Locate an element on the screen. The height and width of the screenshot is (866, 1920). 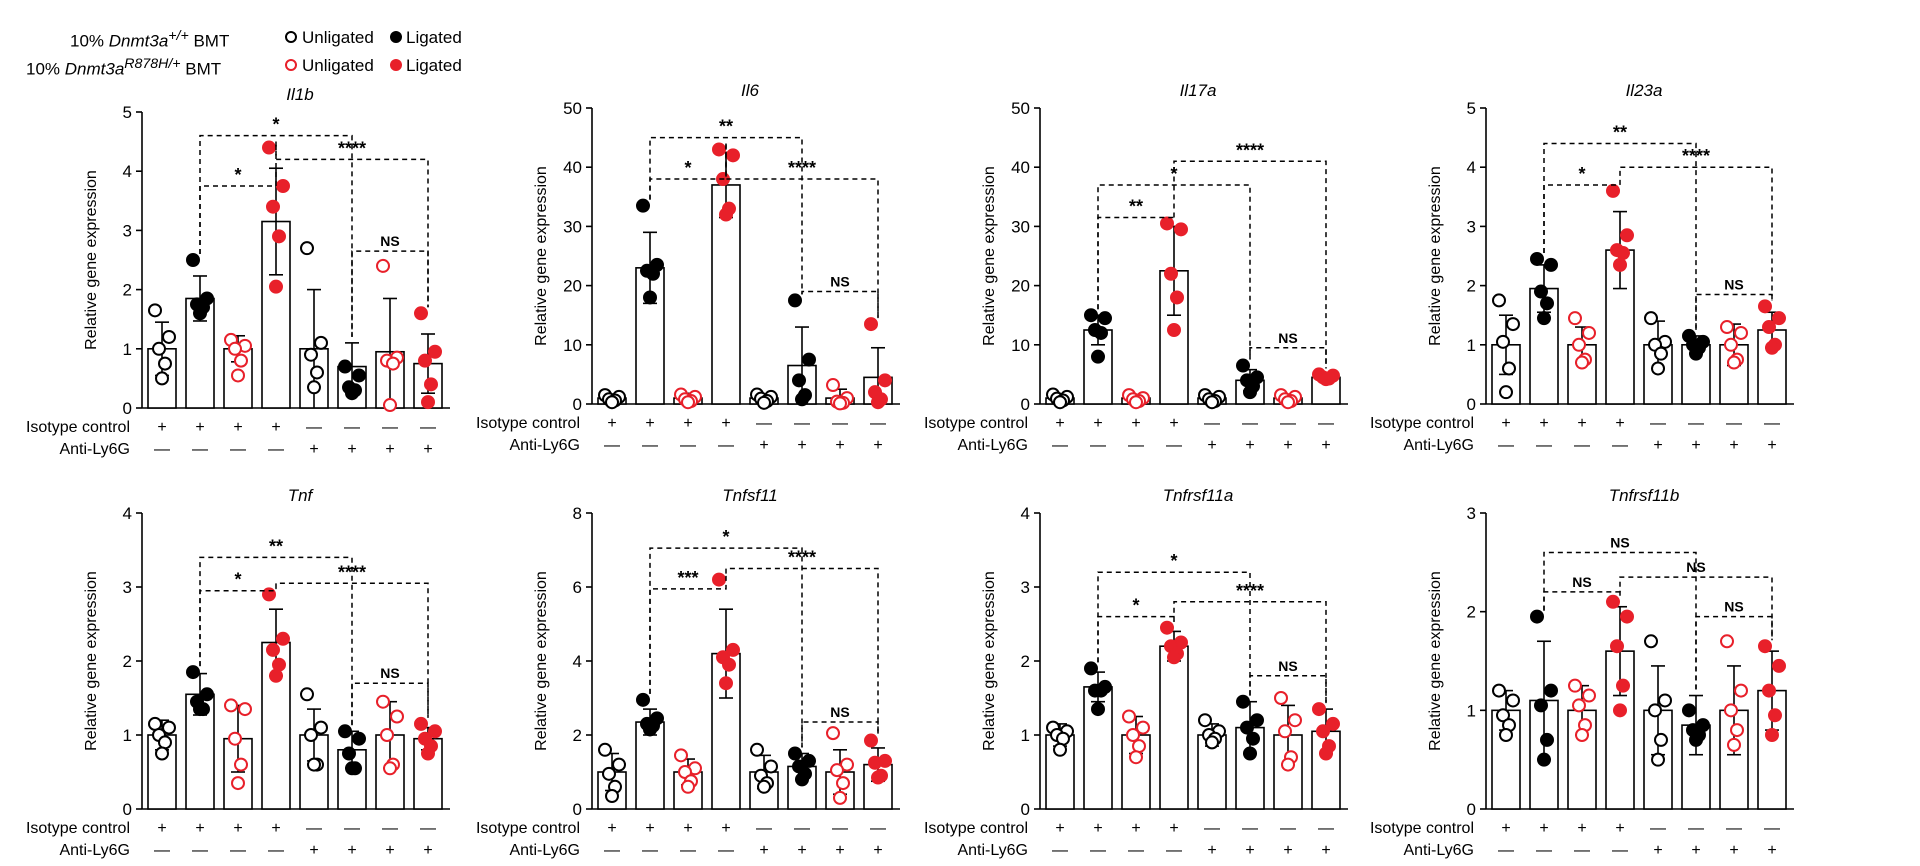
legend-genotype: R878H/+ is located at coordinates (152, 64).